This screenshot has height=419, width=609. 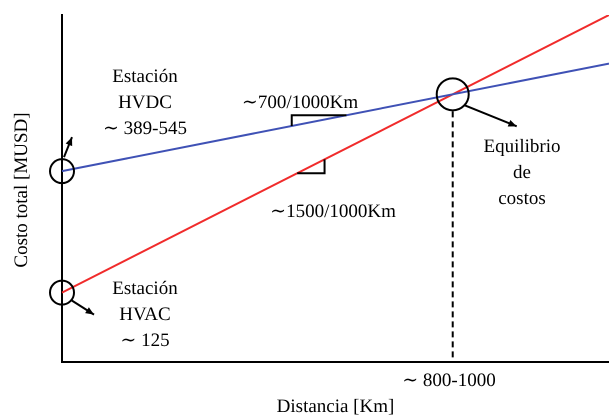 What do you see at coordinates (333, 212) in the screenshot?
I see `annotation: ∼1500/1000Km` at bounding box center [333, 212].